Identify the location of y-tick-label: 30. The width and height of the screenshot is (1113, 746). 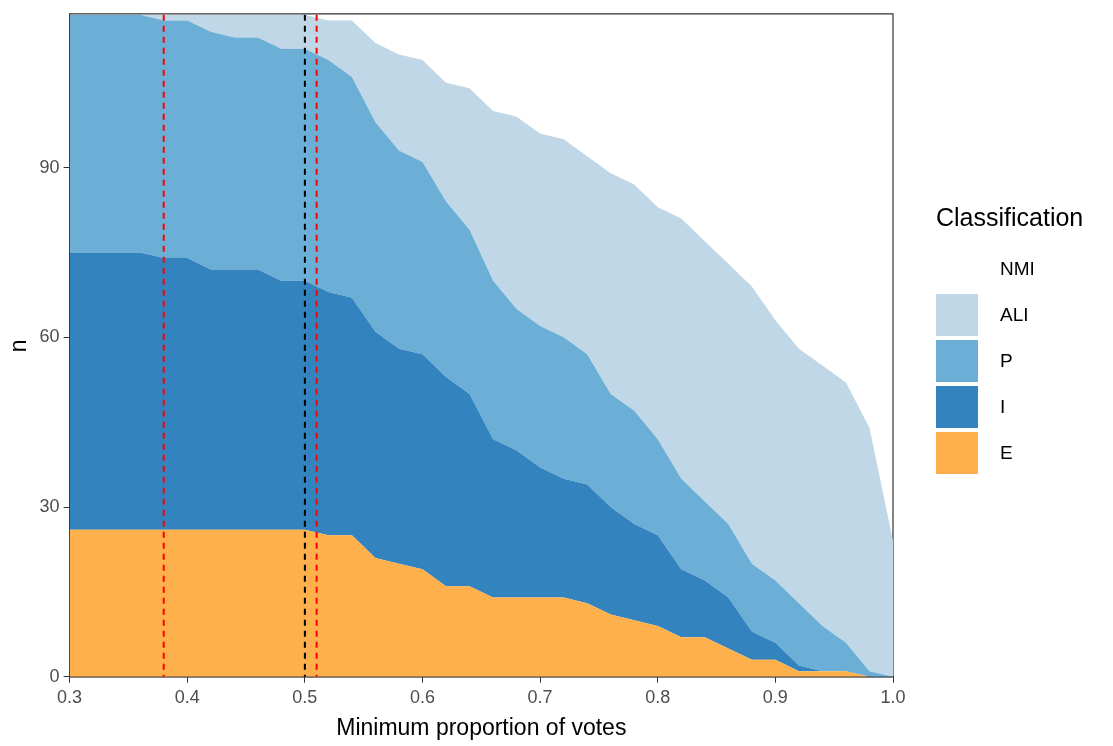
(49, 506).